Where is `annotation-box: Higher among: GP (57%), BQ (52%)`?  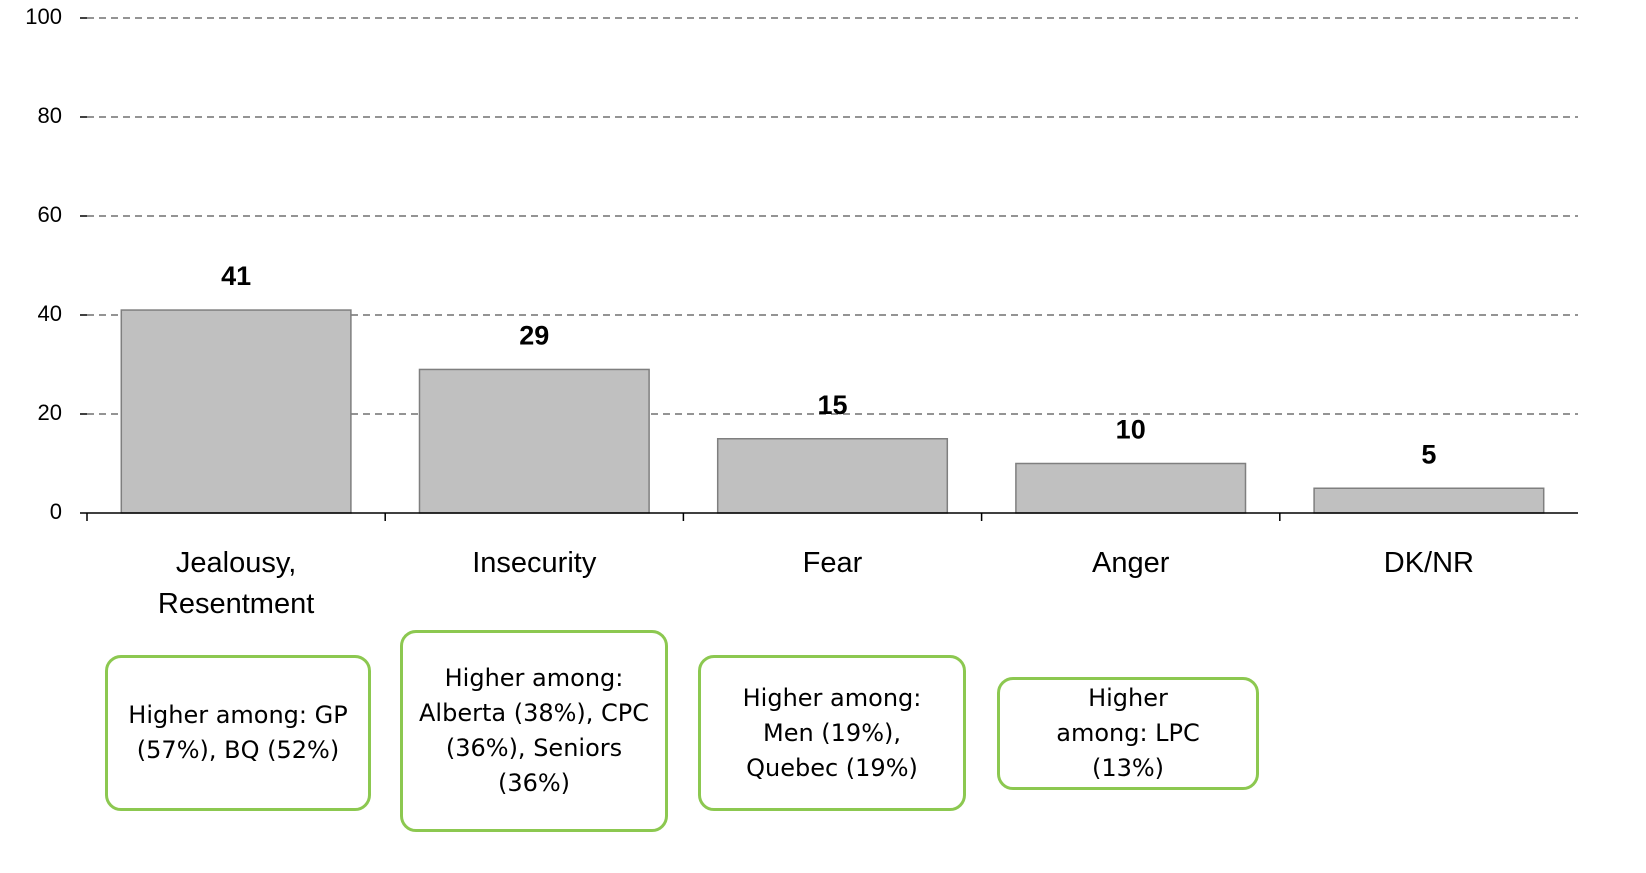 annotation-box: Higher among: GP (57%), BQ (52%) is located at coordinates (238, 733).